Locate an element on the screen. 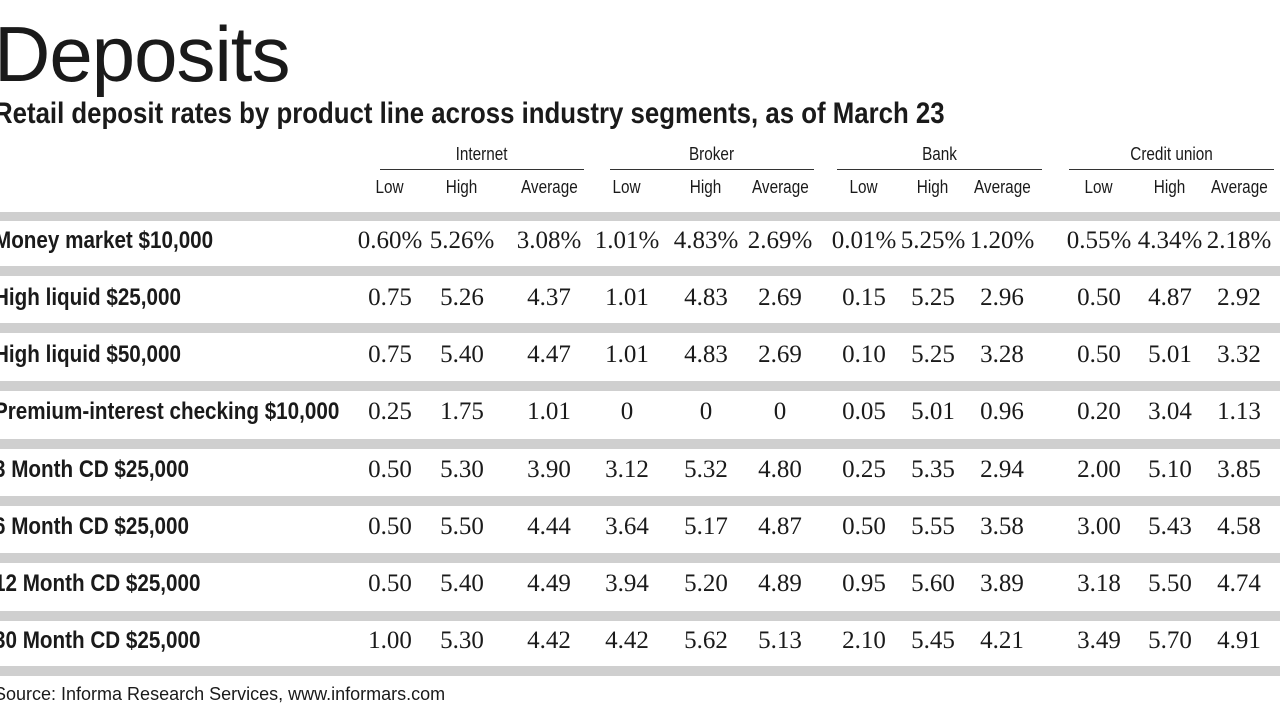  table-cell: 5.10 is located at coordinates (1170, 469).